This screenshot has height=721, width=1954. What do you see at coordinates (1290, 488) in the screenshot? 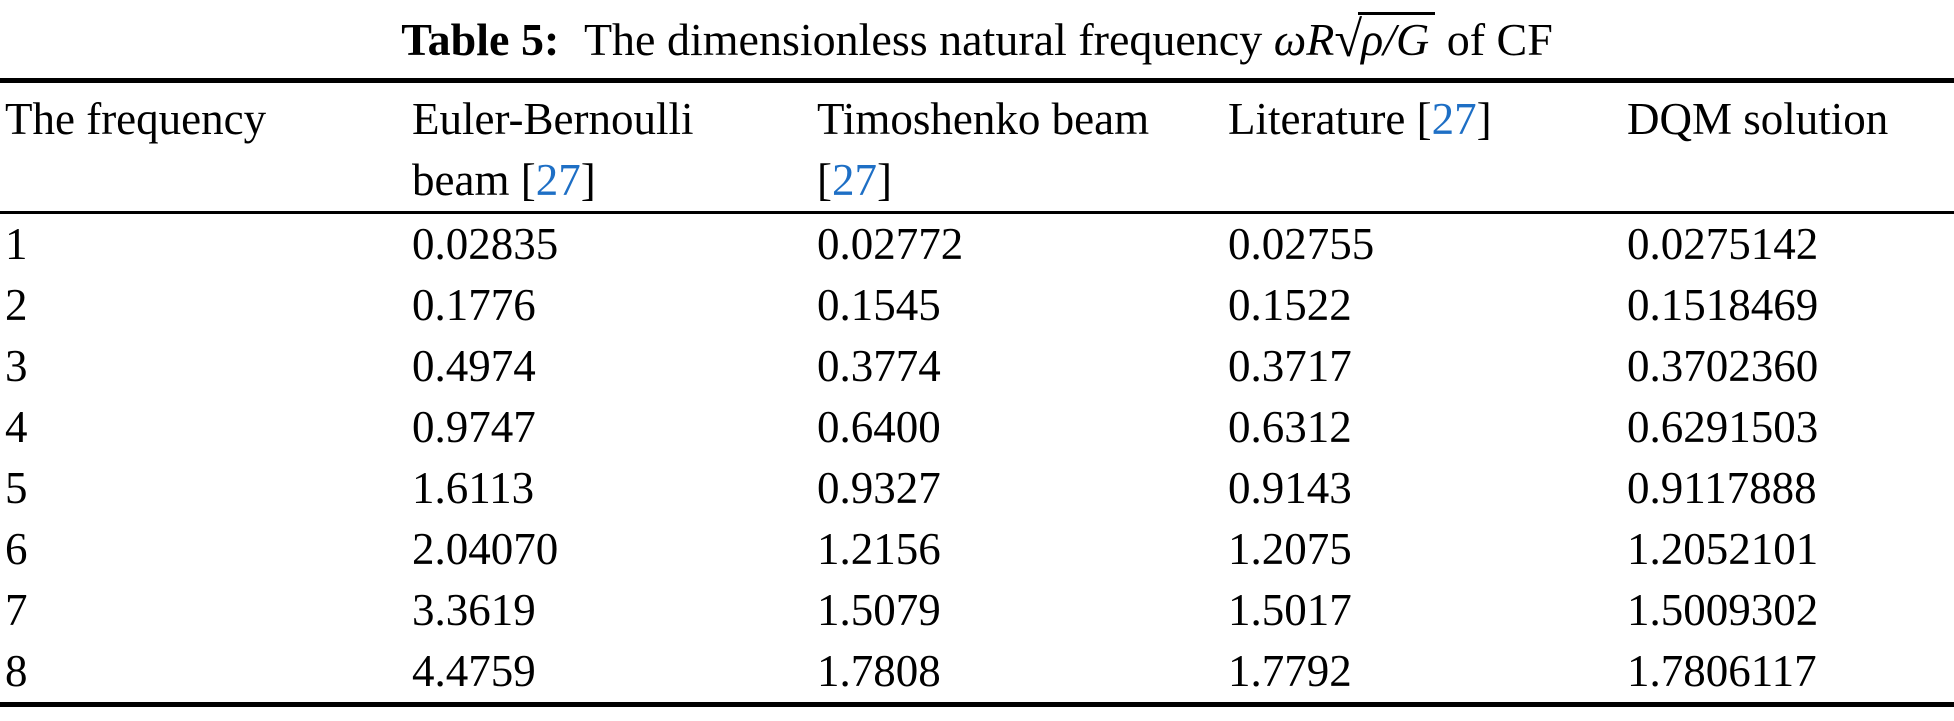
I see `literature-cell: 0.9143` at bounding box center [1290, 488].